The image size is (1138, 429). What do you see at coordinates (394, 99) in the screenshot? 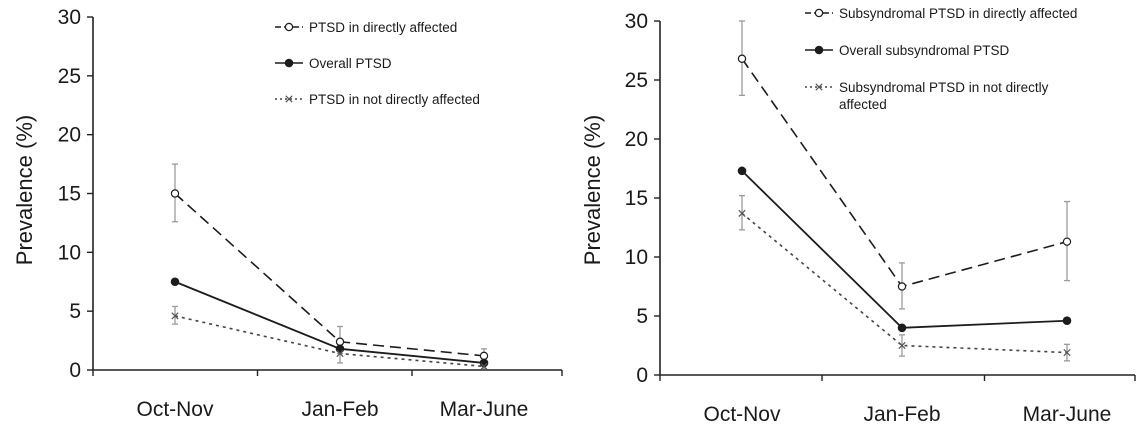
I see `legend-label: PTSD in not directly affected` at bounding box center [394, 99].